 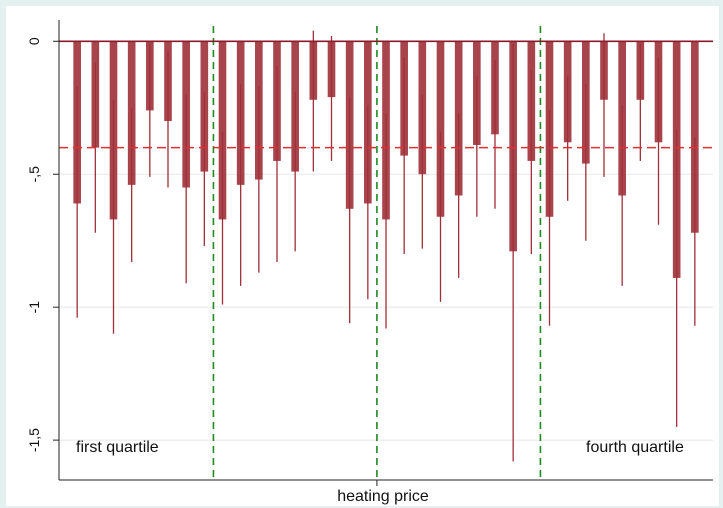 What do you see at coordinates (34, 174) in the screenshot?
I see `y-tick-label: -,5` at bounding box center [34, 174].